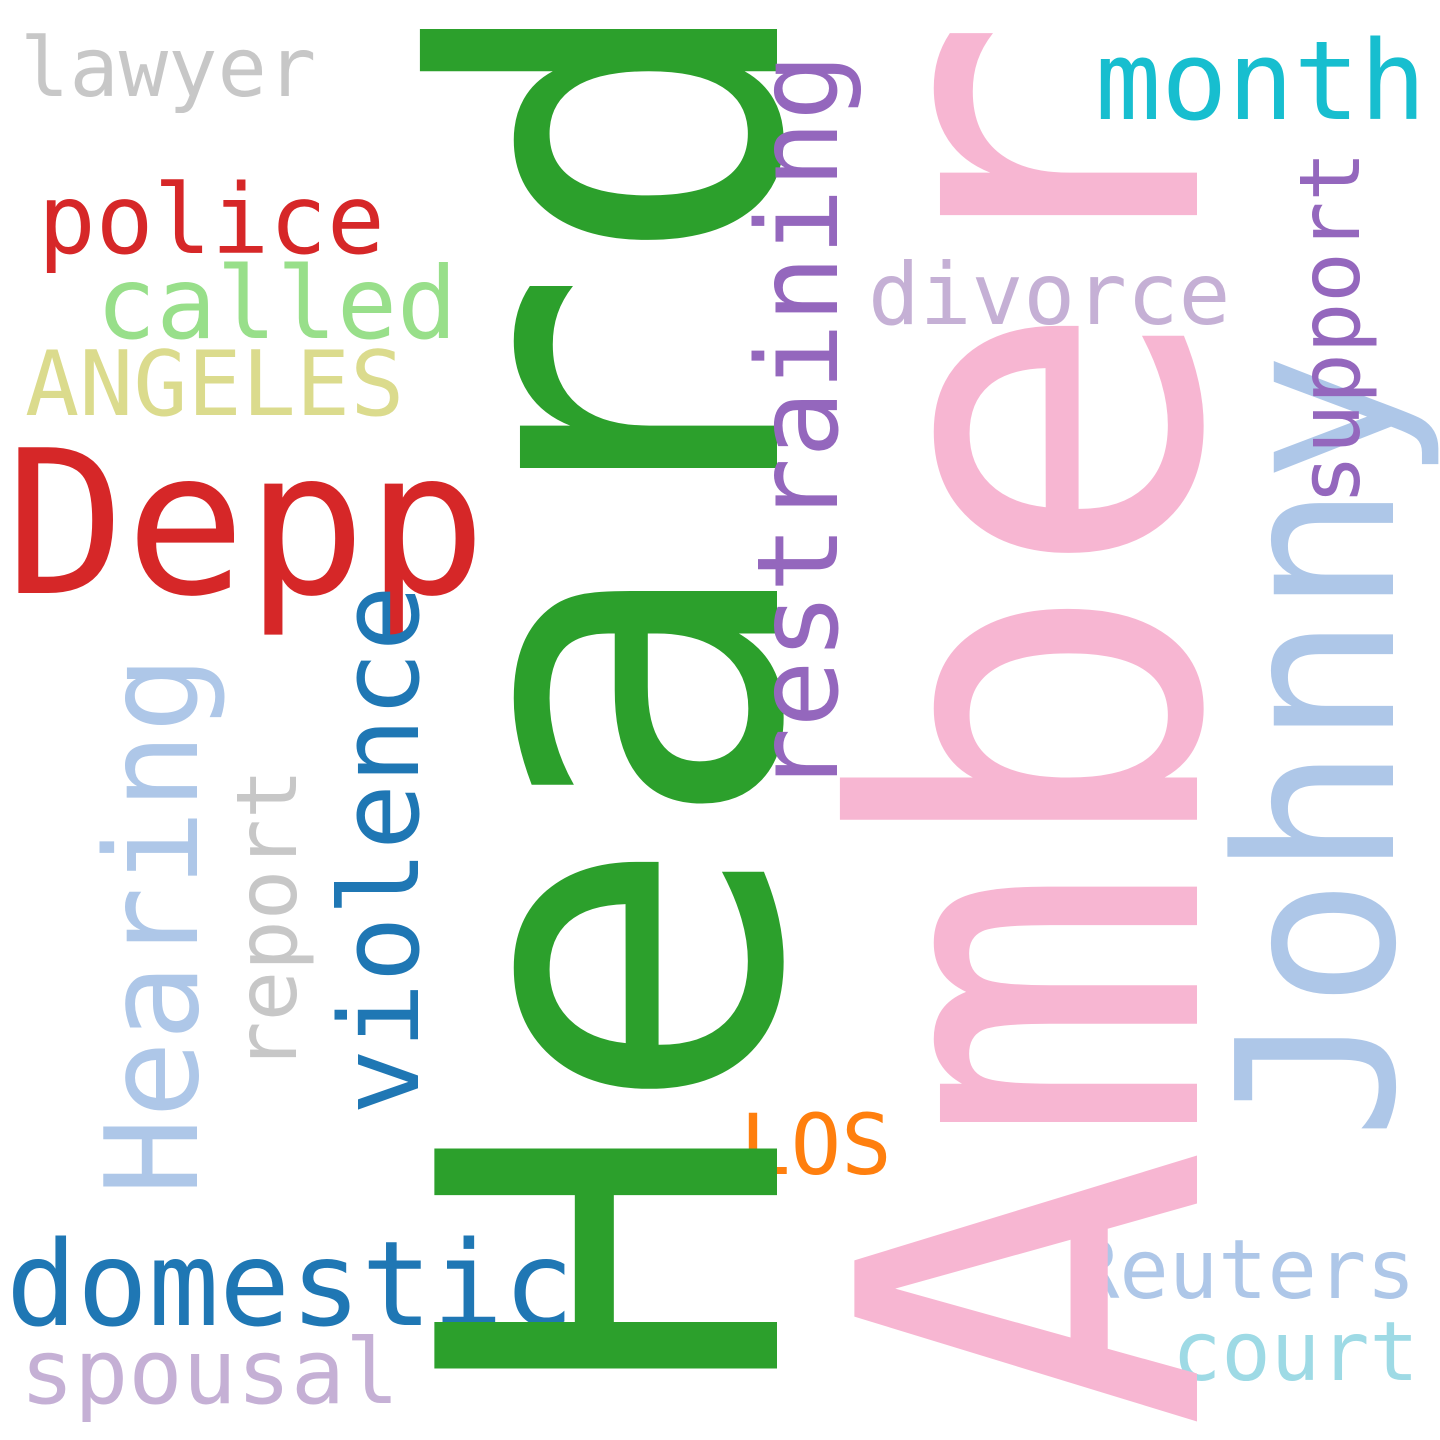 Image resolution: width=1440 pixels, height=1440 pixels. Describe the element at coordinates (210, 1372) in the screenshot. I see `word-spousal: spousal` at that location.